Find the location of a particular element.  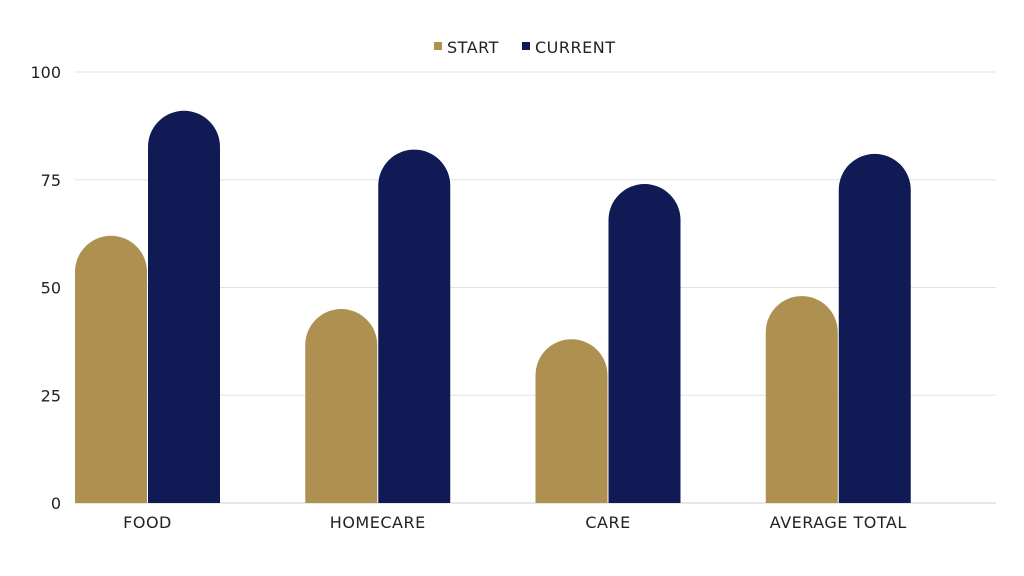

category-label: AVERAGE TOTAL is located at coordinates (838, 522).